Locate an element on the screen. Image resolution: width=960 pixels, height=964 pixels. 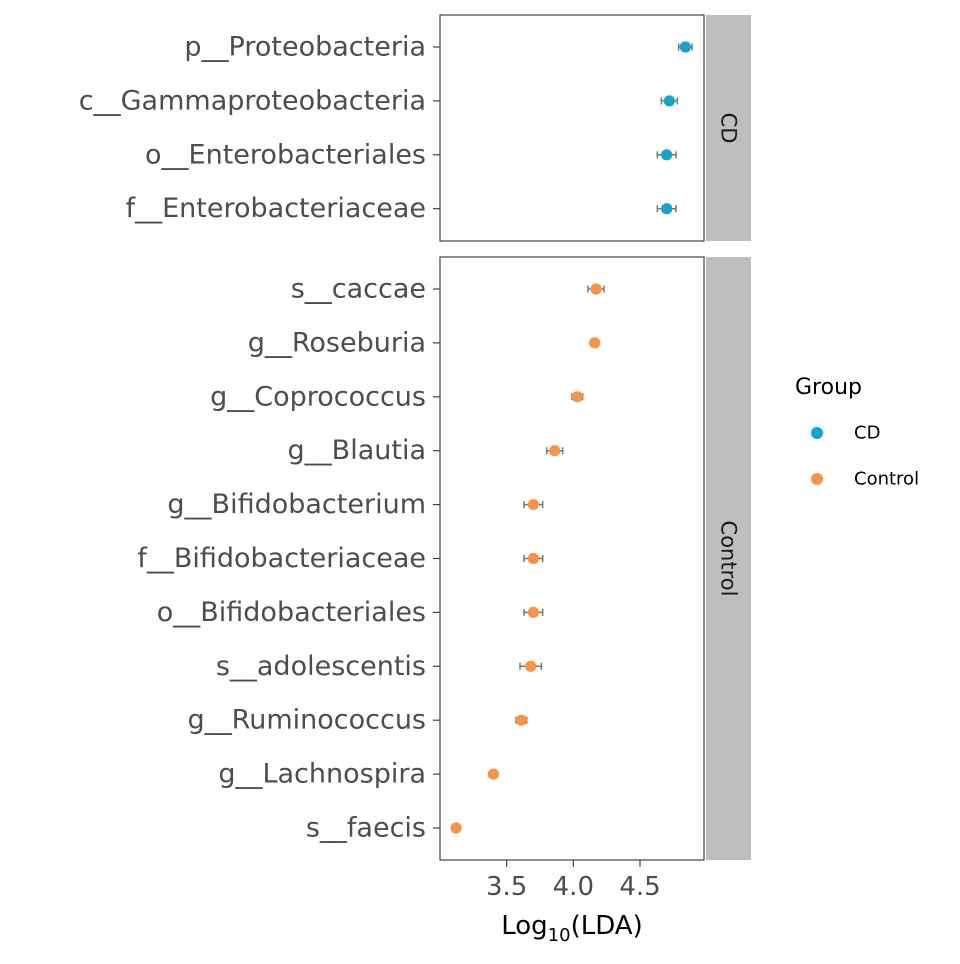
y-tick-label: s__adolescentis is located at coordinates (321, 666).